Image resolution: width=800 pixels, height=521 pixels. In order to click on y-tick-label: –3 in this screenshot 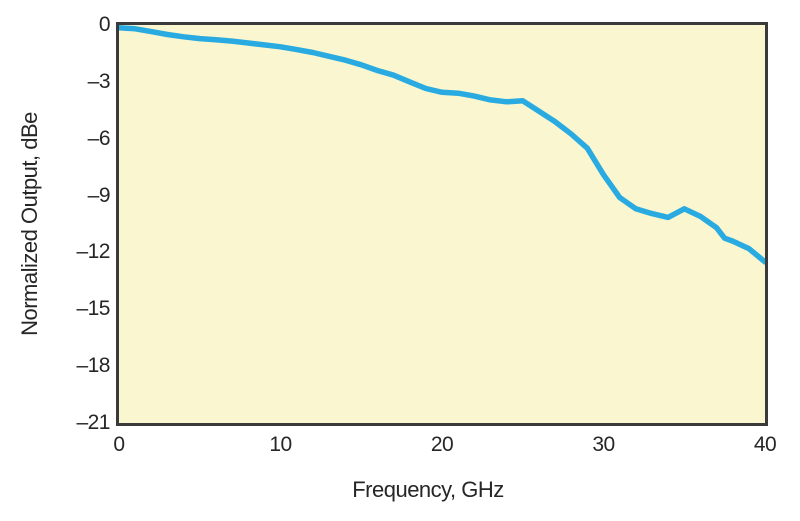, I will do `click(99, 81)`.